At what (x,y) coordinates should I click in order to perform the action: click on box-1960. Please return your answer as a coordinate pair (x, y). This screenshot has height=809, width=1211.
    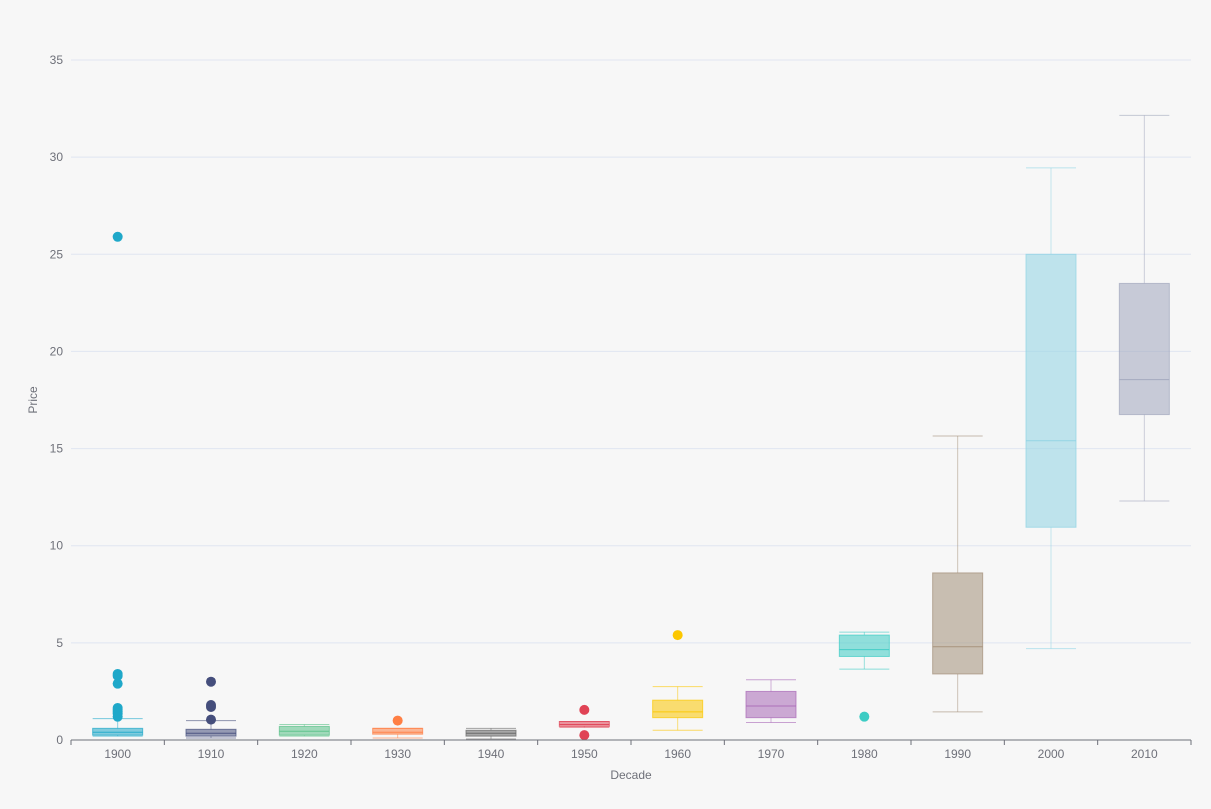
    Looking at the image, I should click on (678, 708).